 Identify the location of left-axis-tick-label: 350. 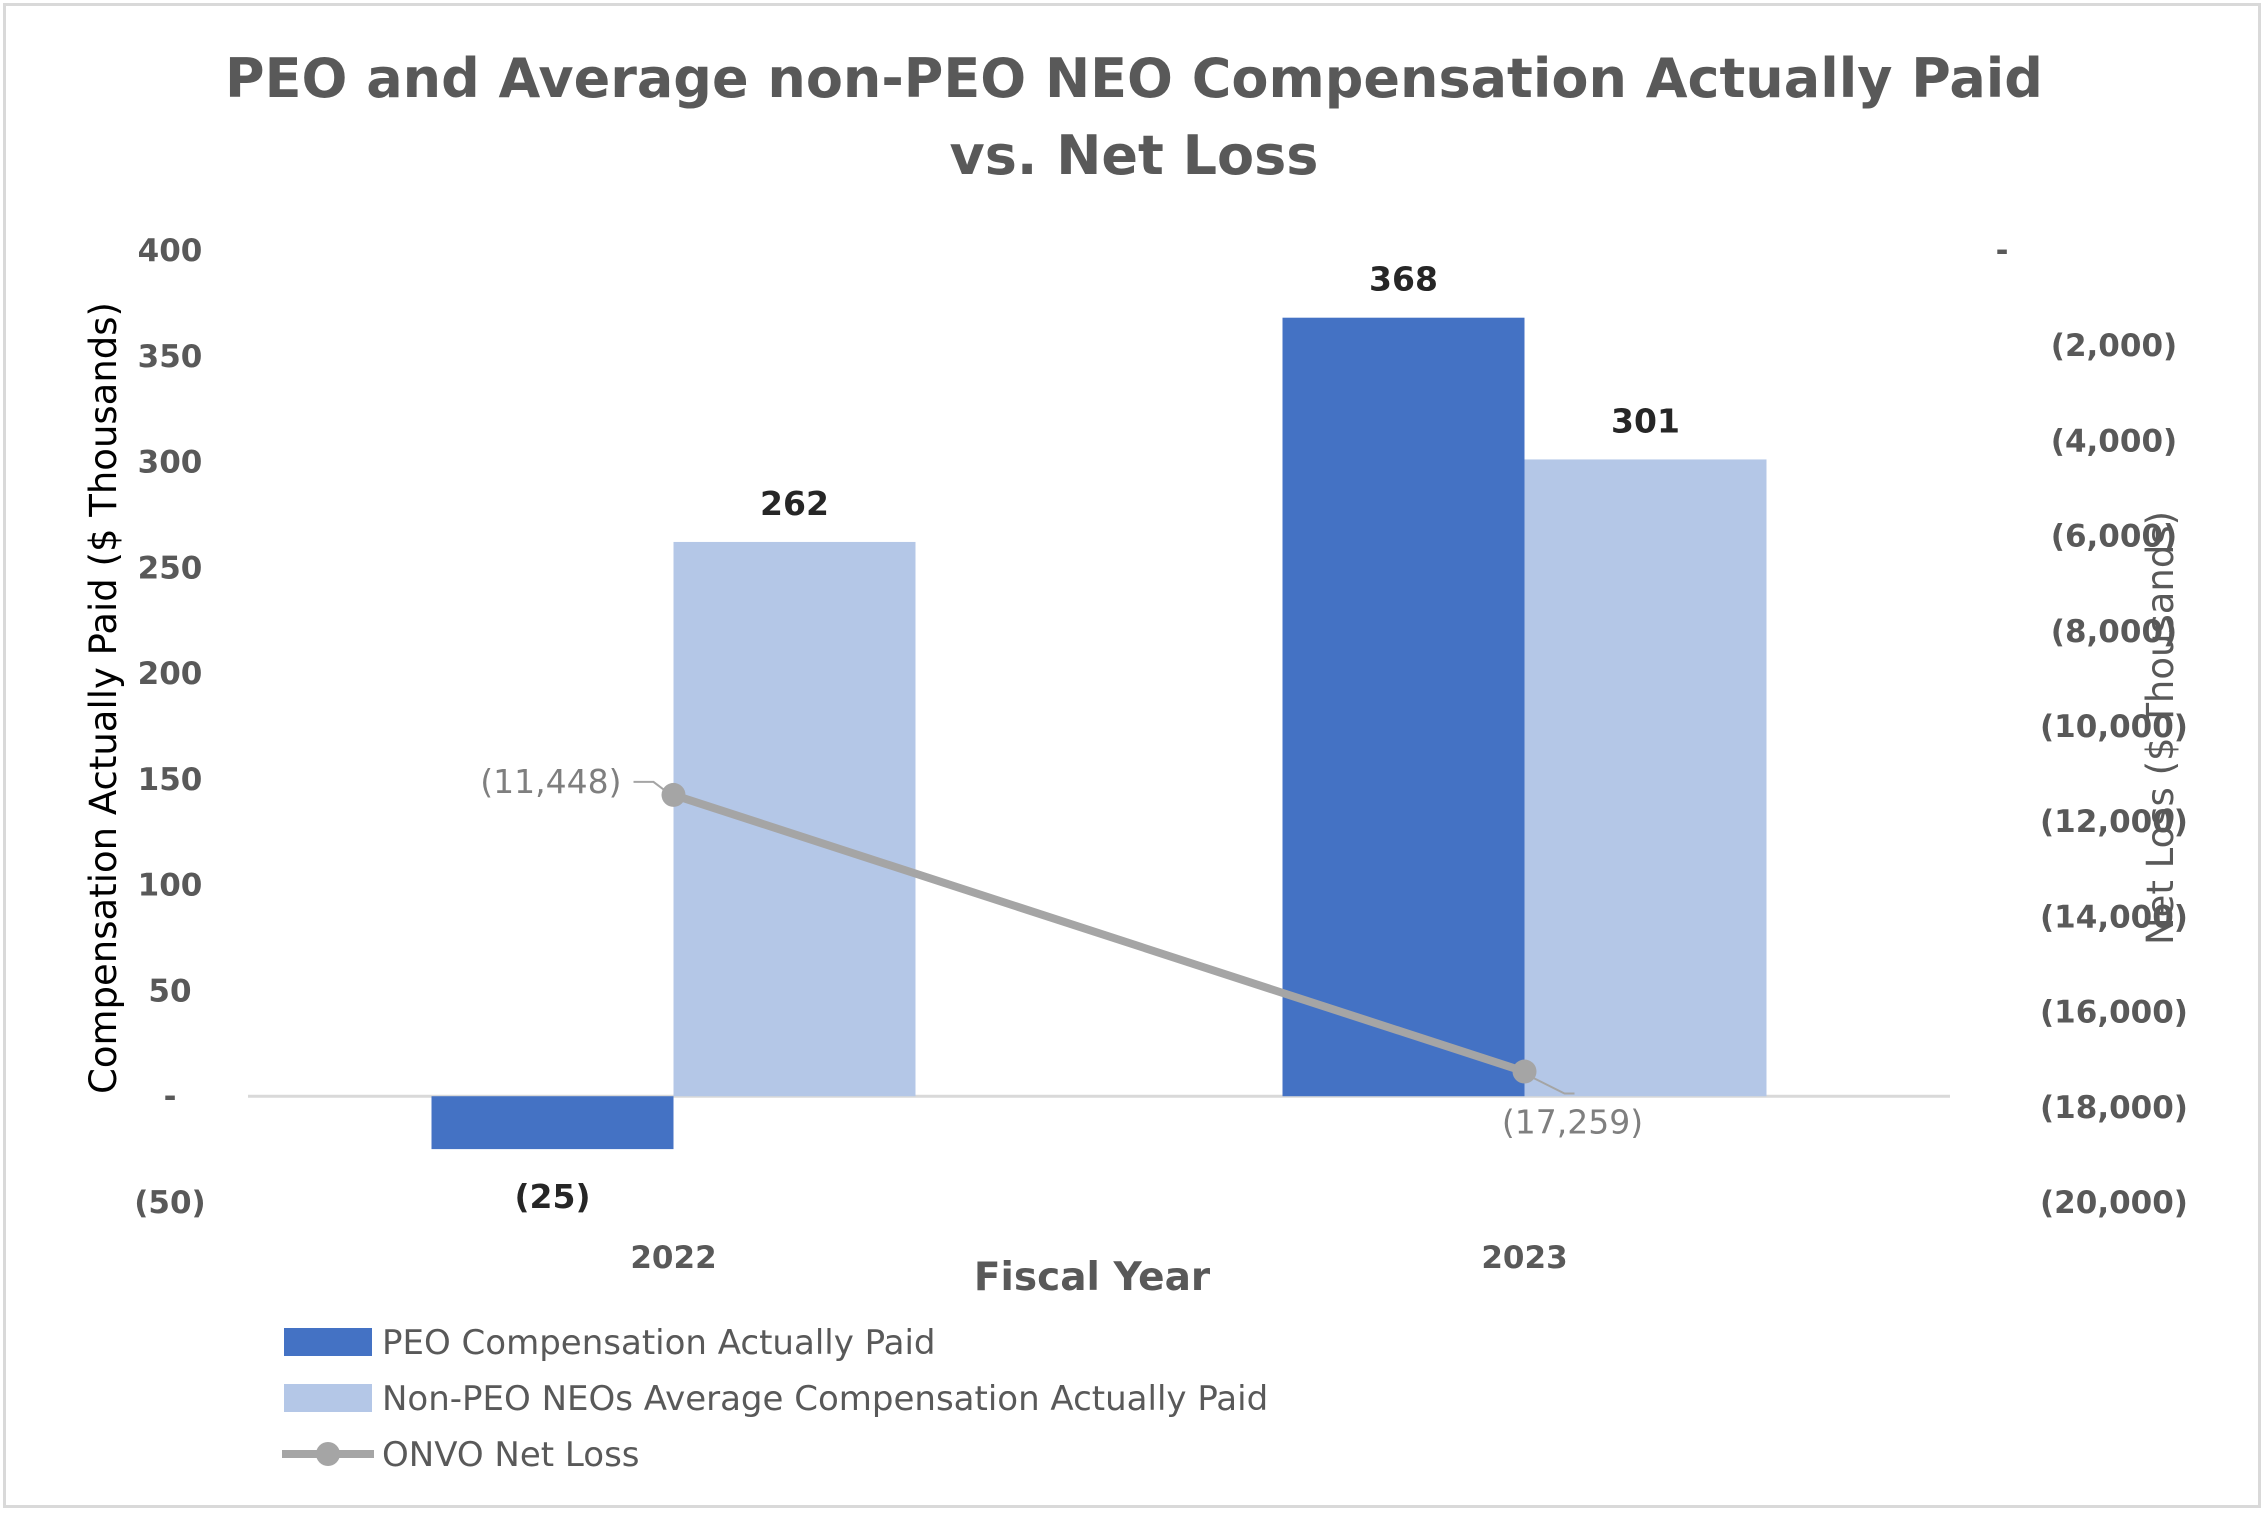
(170, 357).